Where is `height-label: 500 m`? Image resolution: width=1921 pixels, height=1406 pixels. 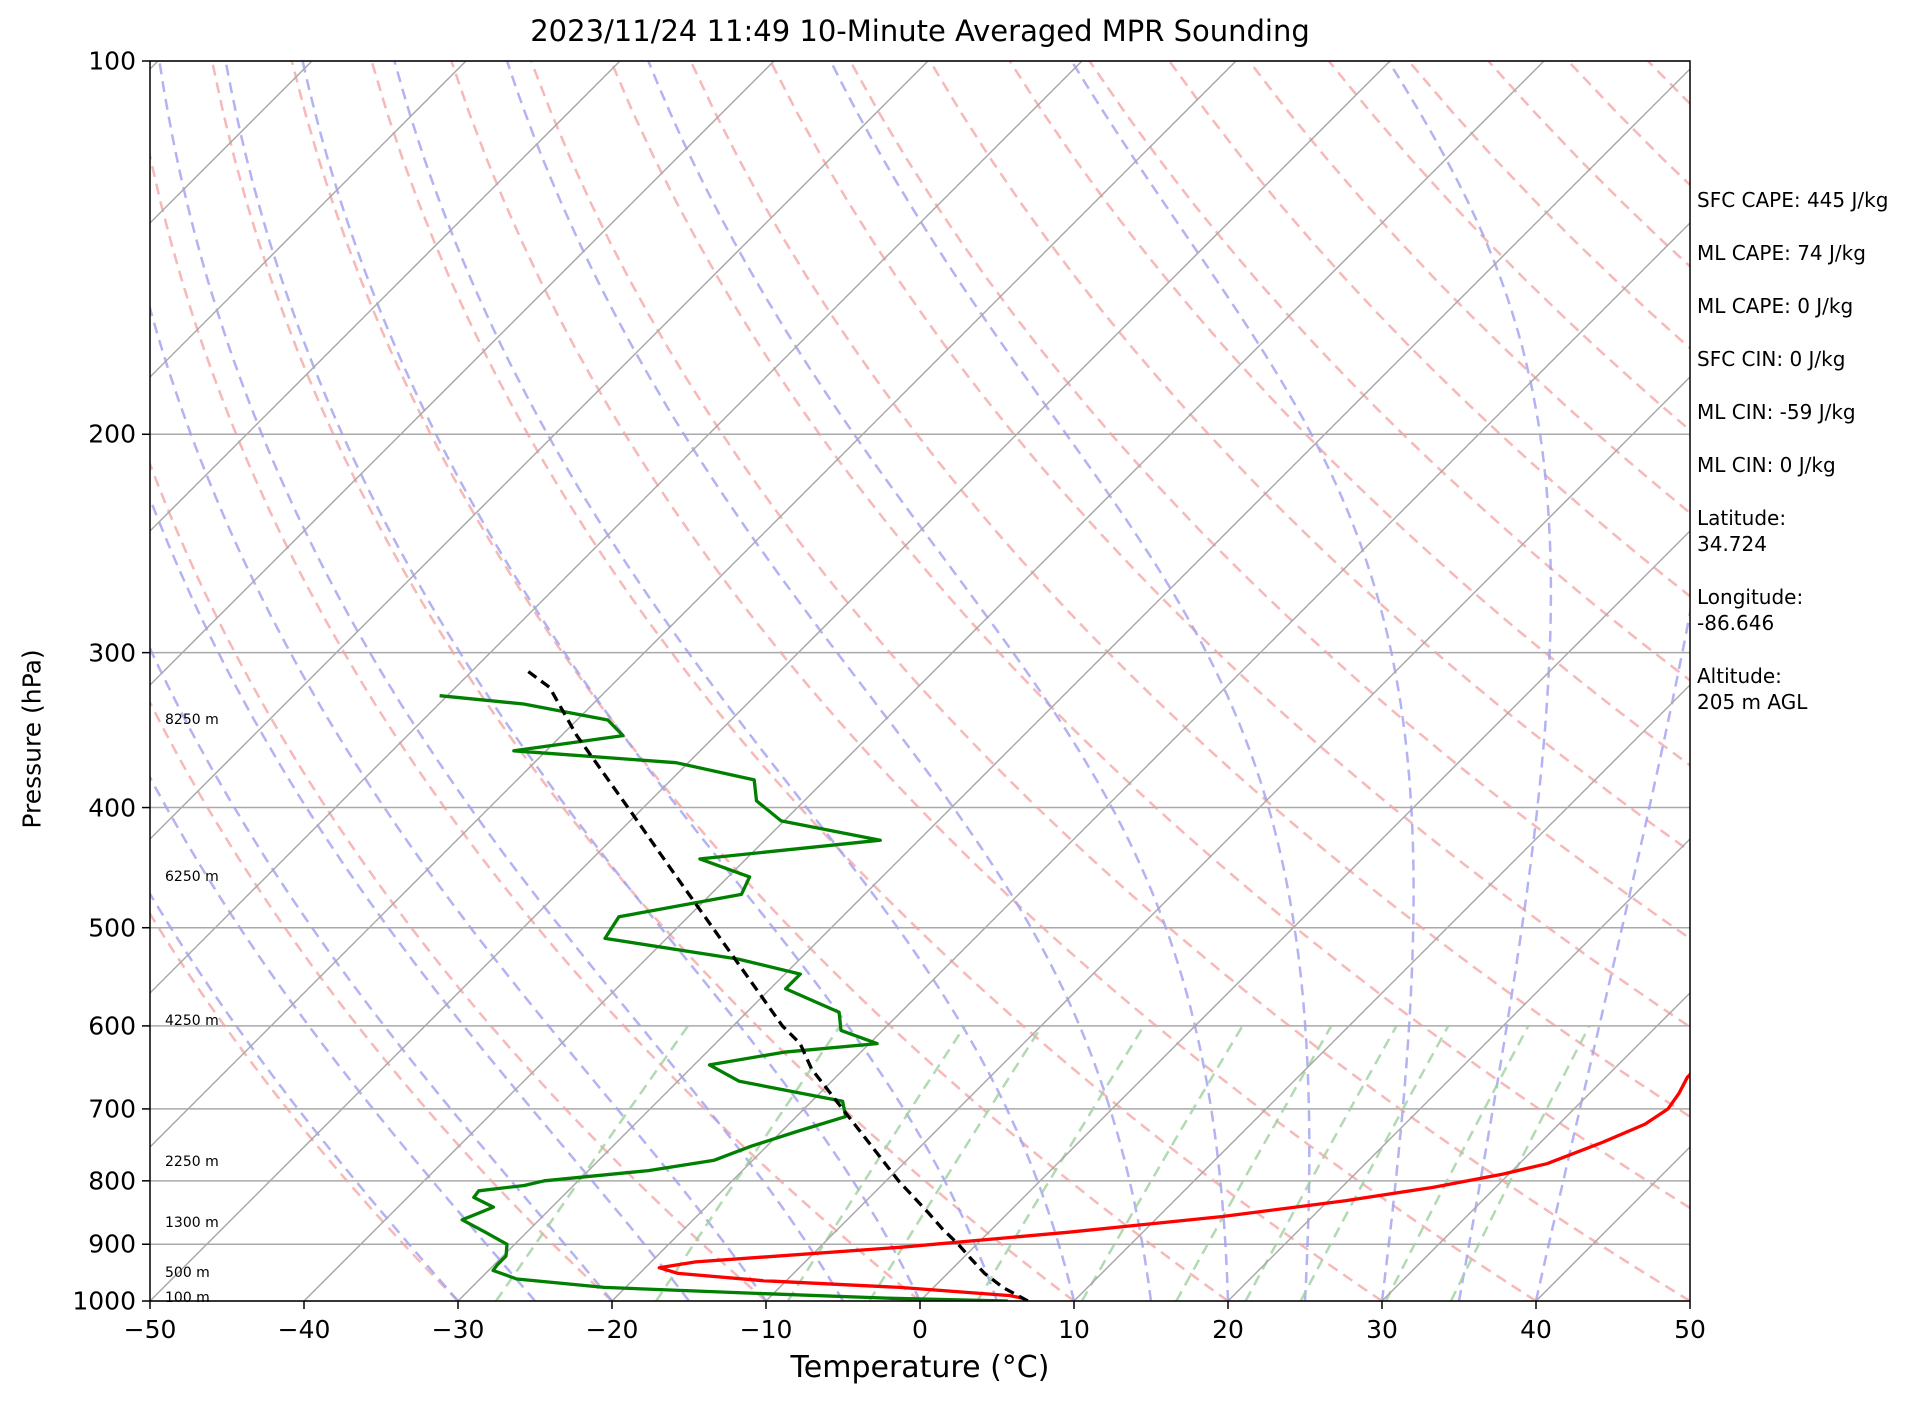 height-label: 500 m is located at coordinates (187, 1273).